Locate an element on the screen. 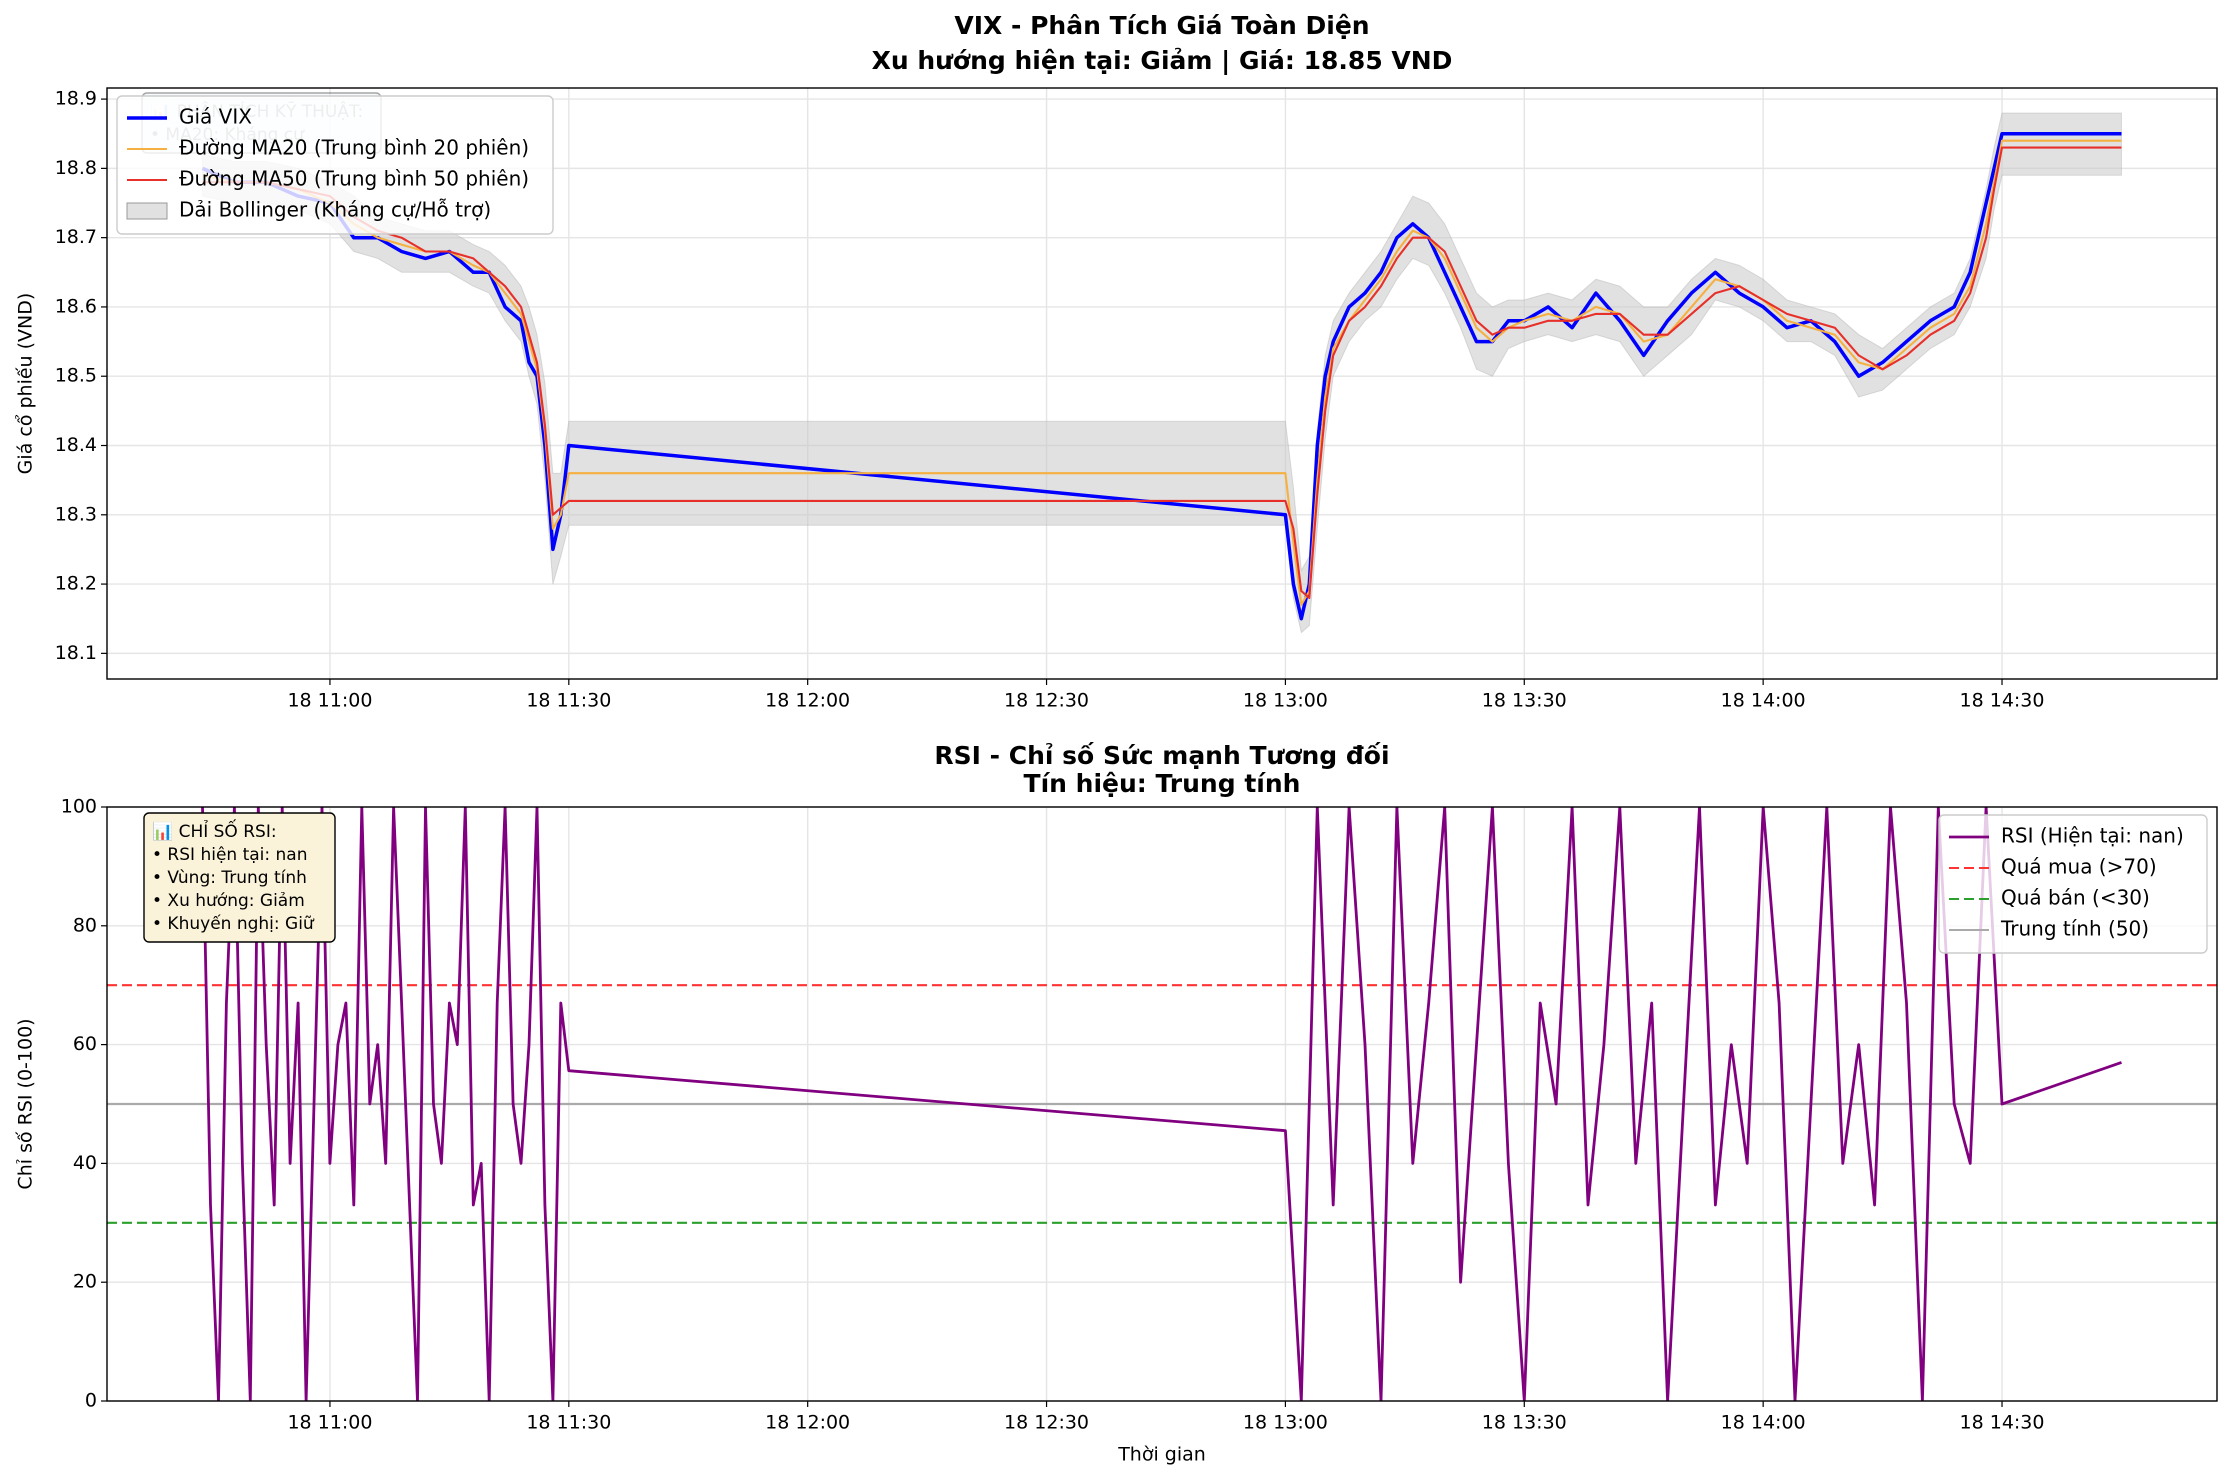 This screenshot has height=1481, width=2233. chart-title: VIX - Phân Tích Giá Toàn Diện is located at coordinates (1161, 25).